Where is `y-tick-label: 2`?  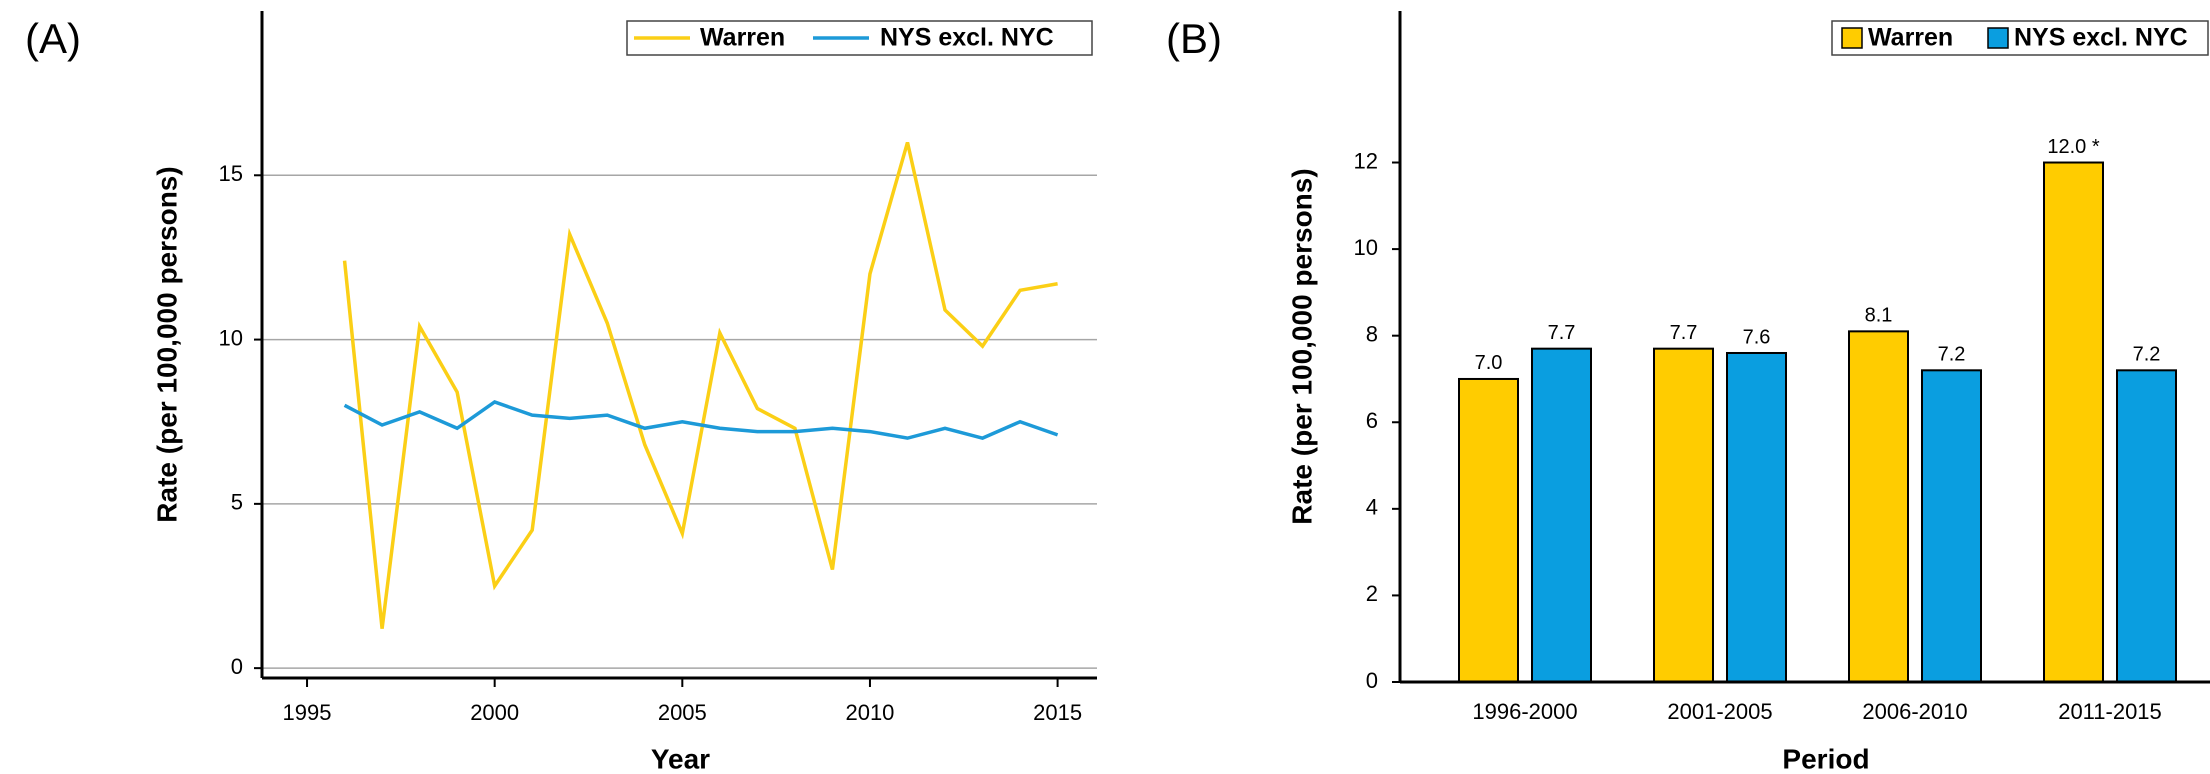 y-tick-label: 2 is located at coordinates (1372, 593).